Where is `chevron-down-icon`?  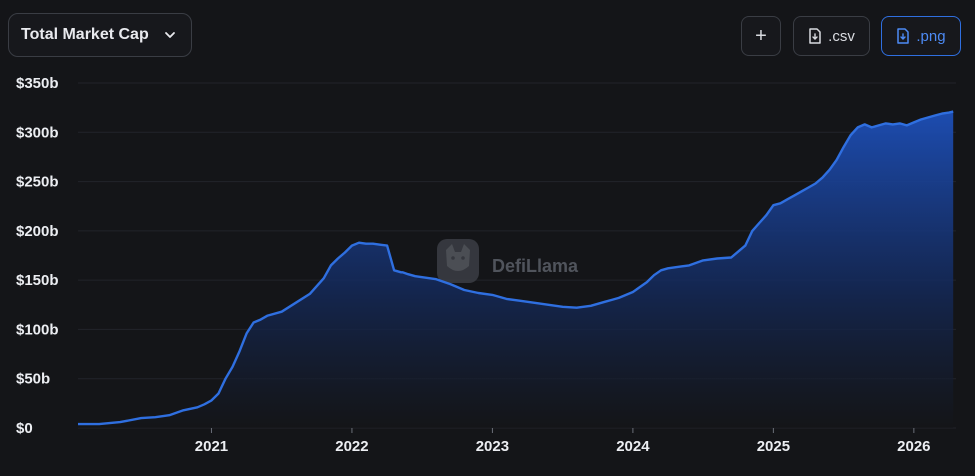
chevron-down-icon is located at coordinates (170, 35).